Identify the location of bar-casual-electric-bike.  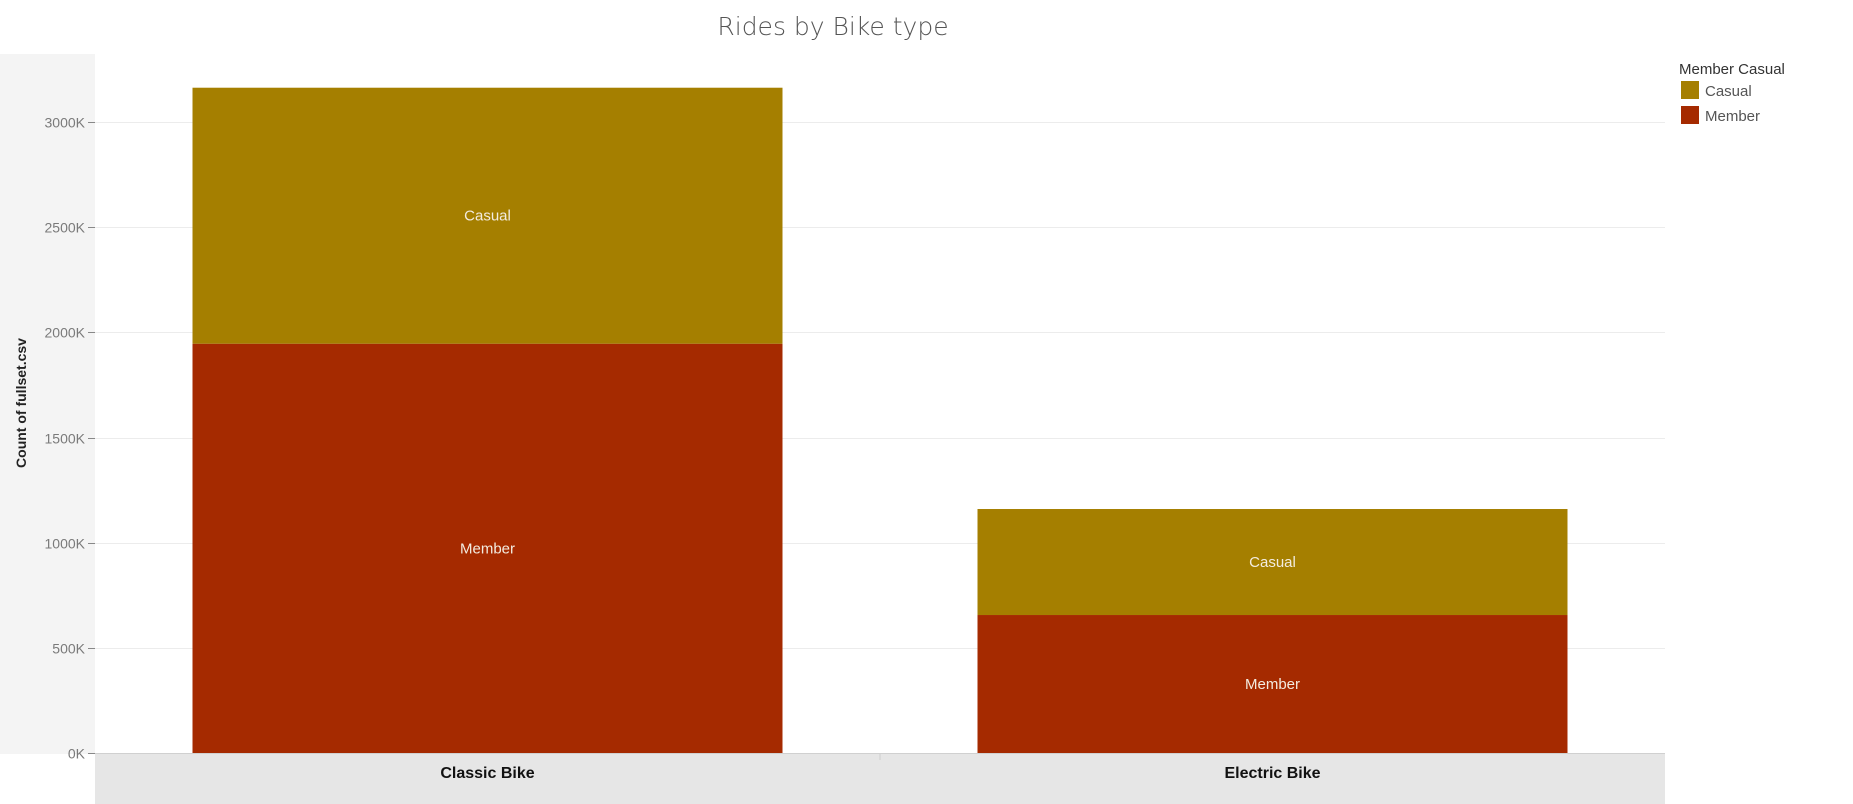
(1272, 562).